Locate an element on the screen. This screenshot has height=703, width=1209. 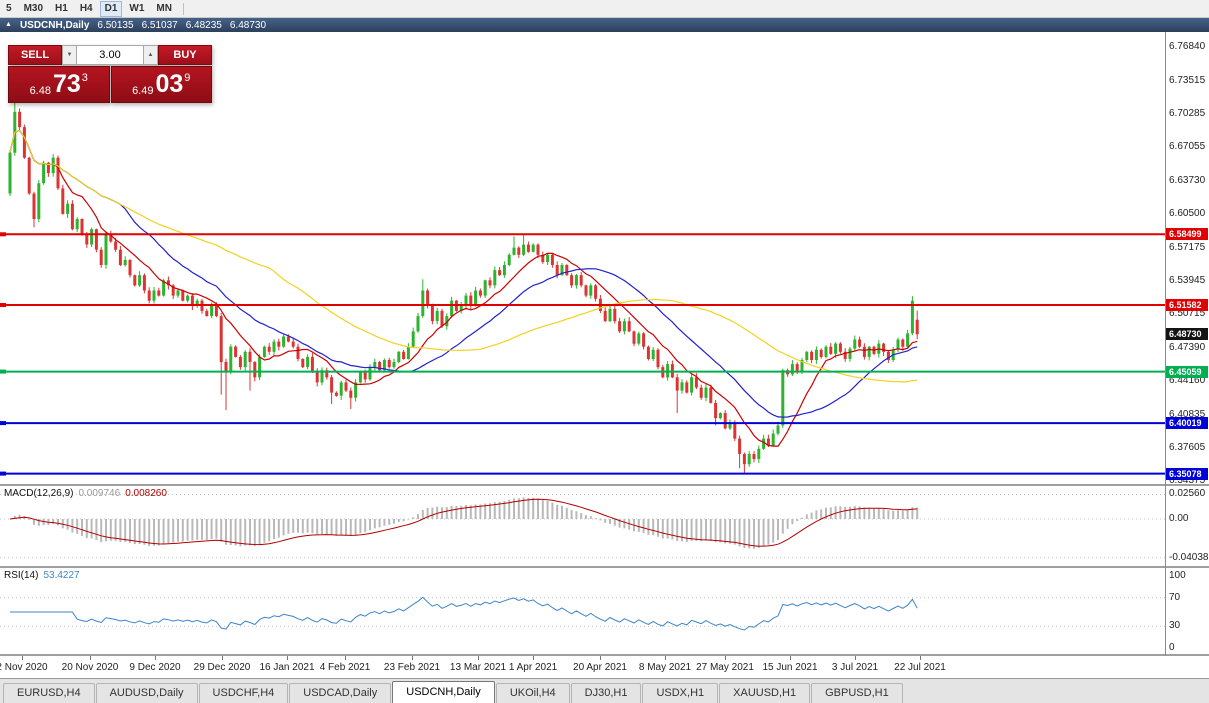
chart-tab-usdcnh-daily: USDCNH,Daily is located at coordinates (443, 692).